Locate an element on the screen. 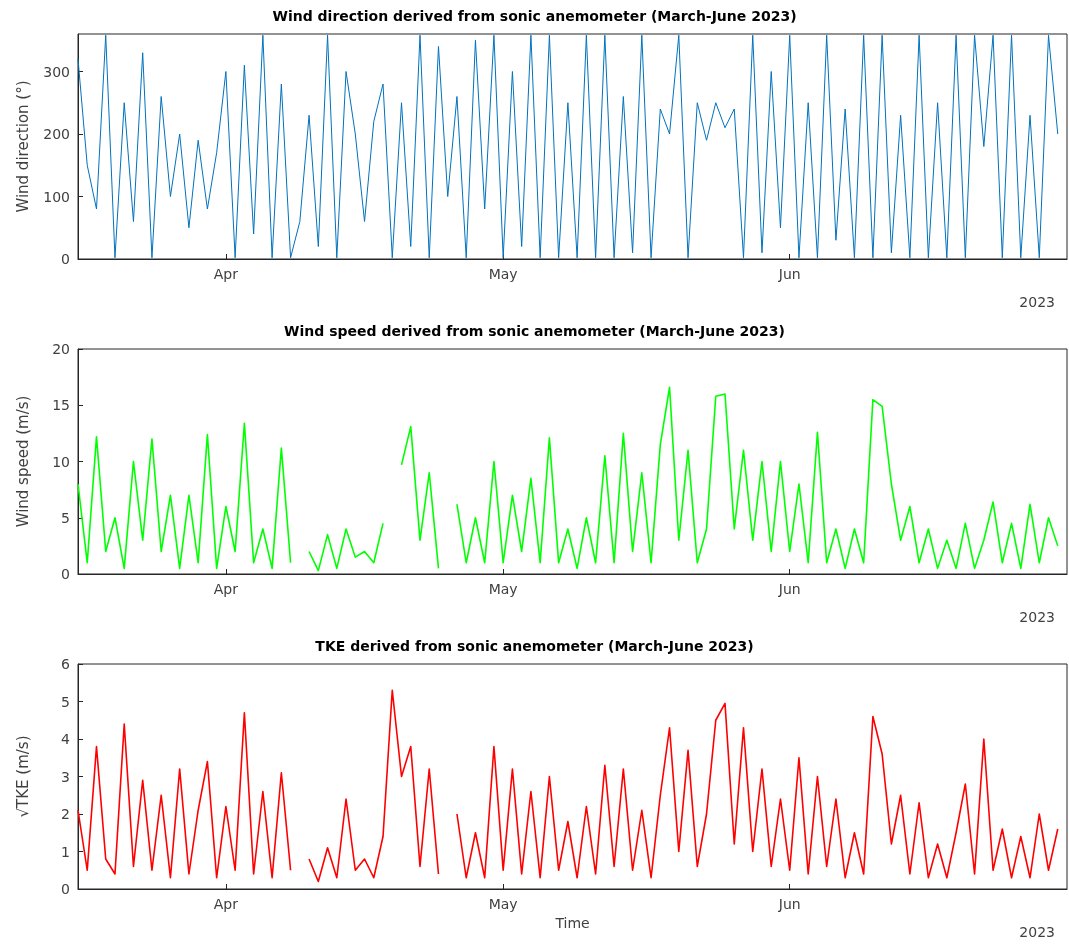 The image size is (1069, 946). y-tick-label: 200 is located at coordinates (56, 134).